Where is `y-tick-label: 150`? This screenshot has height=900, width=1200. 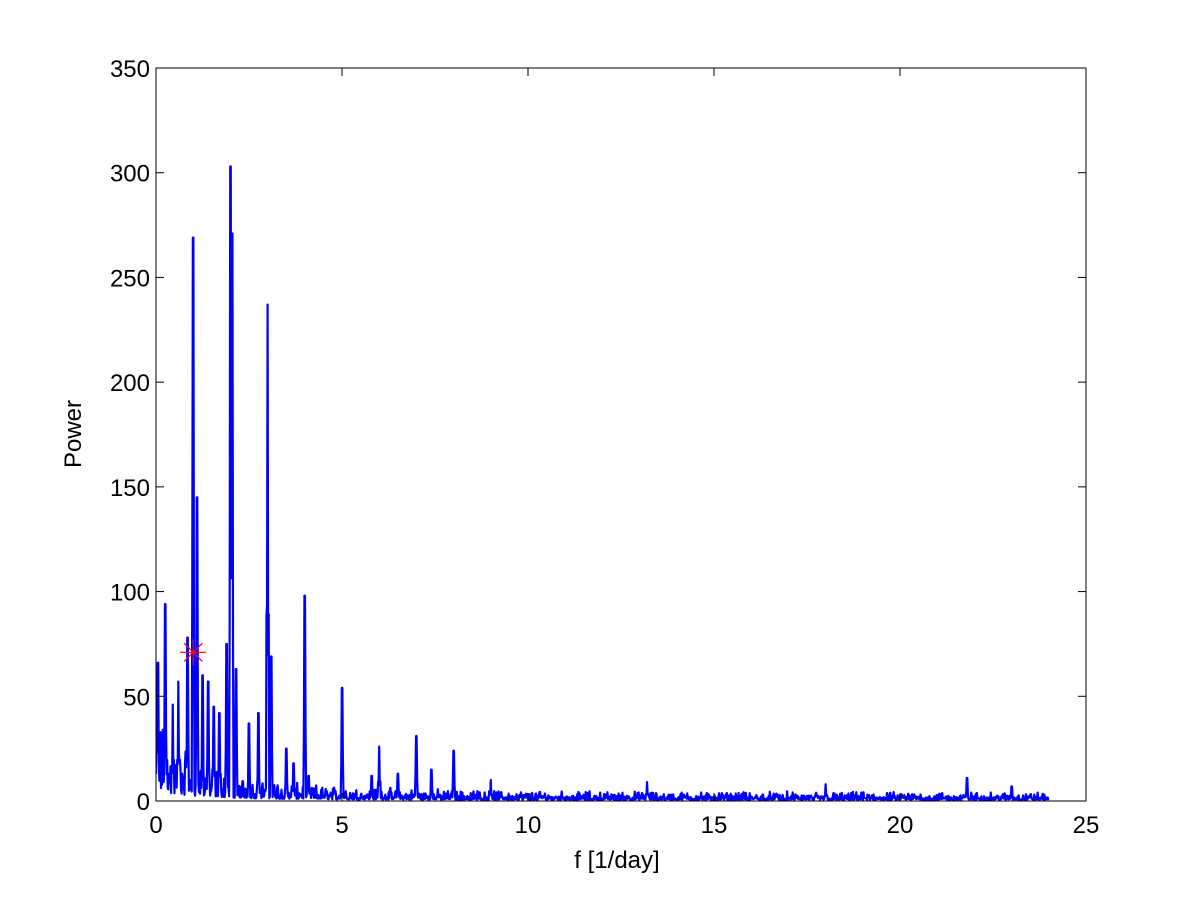
y-tick-label: 150 is located at coordinates (130, 488).